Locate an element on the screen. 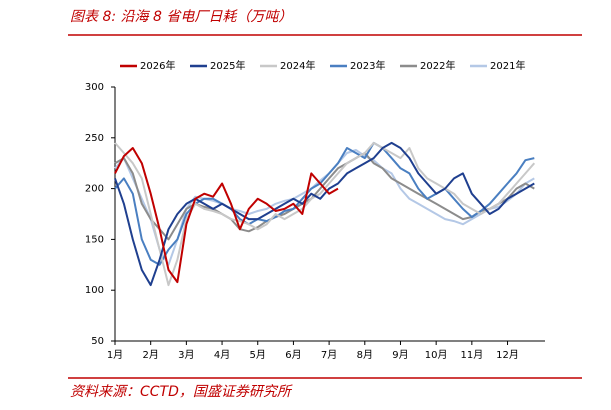 The image size is (611, 410). y-tick-label: 50 is located at coordinates (97, 341).